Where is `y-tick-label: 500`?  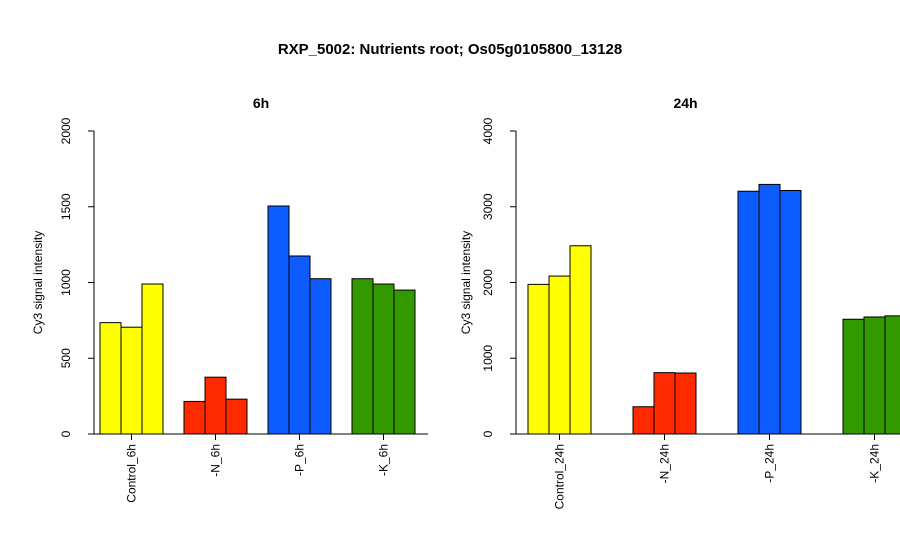 y-tick-label: 500 is located at coordinates (66, 358).